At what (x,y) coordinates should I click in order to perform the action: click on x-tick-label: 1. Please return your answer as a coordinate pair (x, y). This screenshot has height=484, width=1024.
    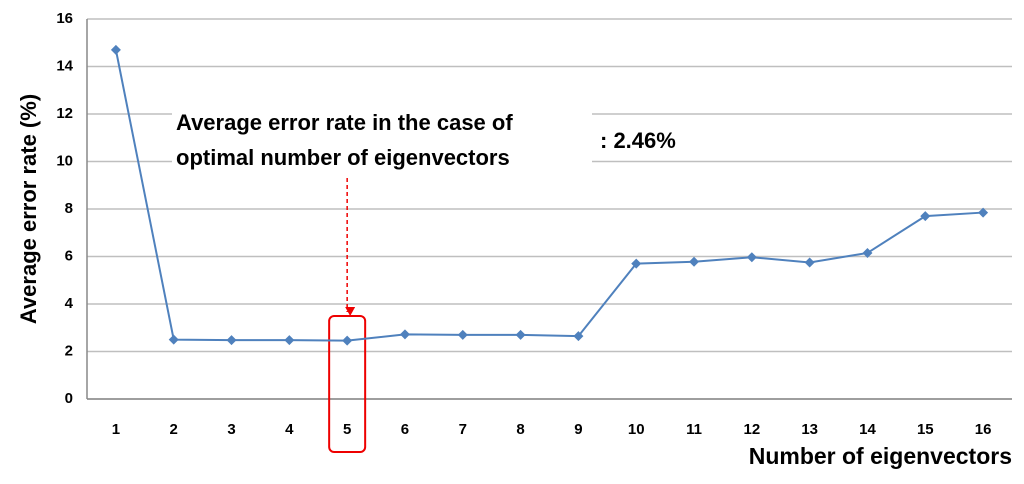
    Looking at the image, I should click on (116, 429).